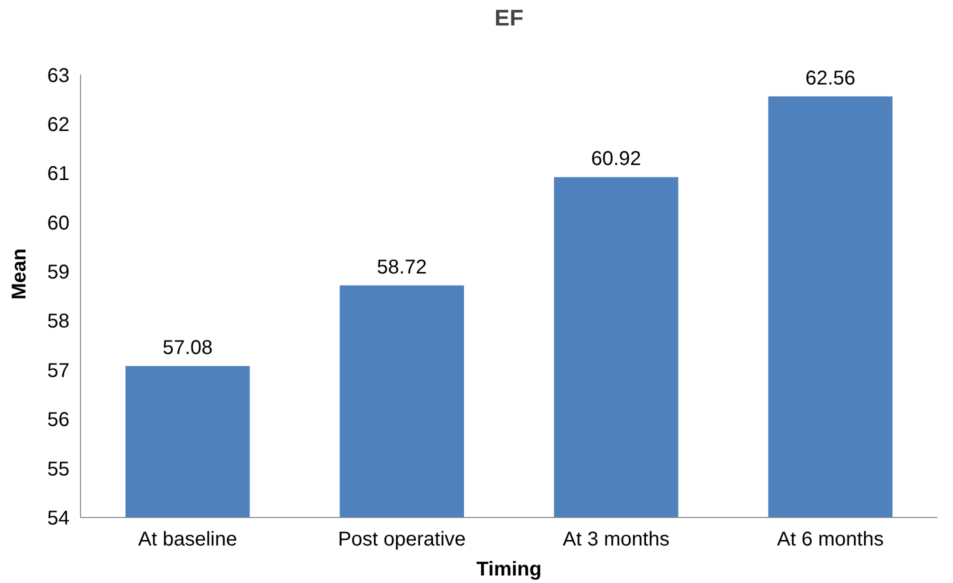 This screenshot has width=953, height=583. What do you see at coordinates (830, 539) in the screenshot?
I see `x-tick-label: At 6 months` at bounding box center [830, 539].